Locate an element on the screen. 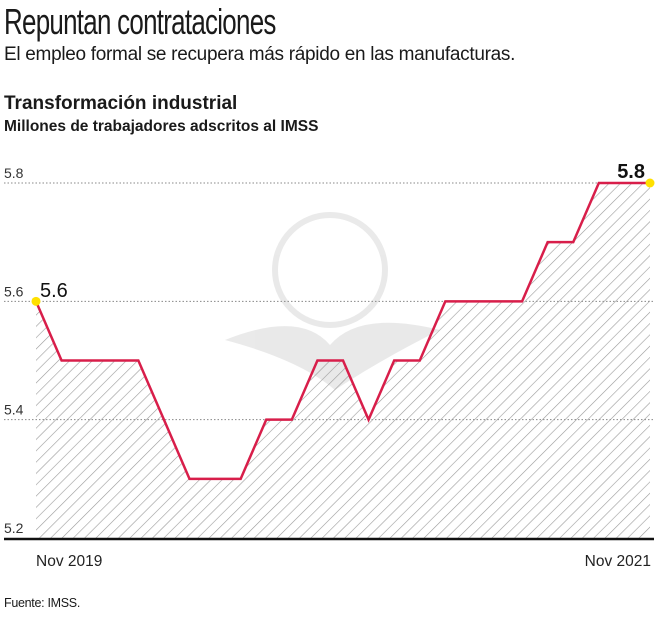  imss-eagle-watermark-icon is located at coordinates (332, 301).